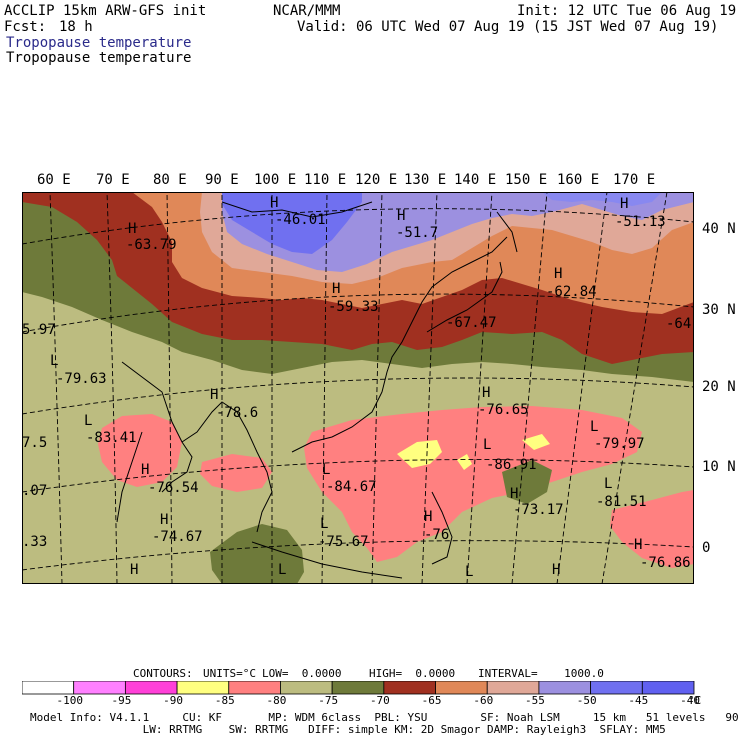 The image size is (740, 740). I want to click on band-pink-east, so click(652, 529).